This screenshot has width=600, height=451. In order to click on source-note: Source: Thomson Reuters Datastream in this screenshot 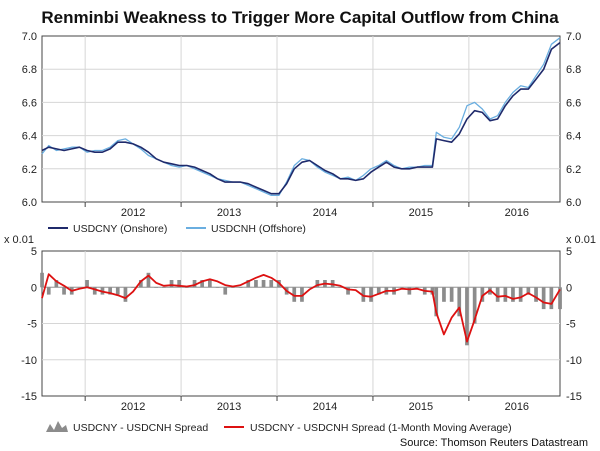, I will do `click(494, 443)`.